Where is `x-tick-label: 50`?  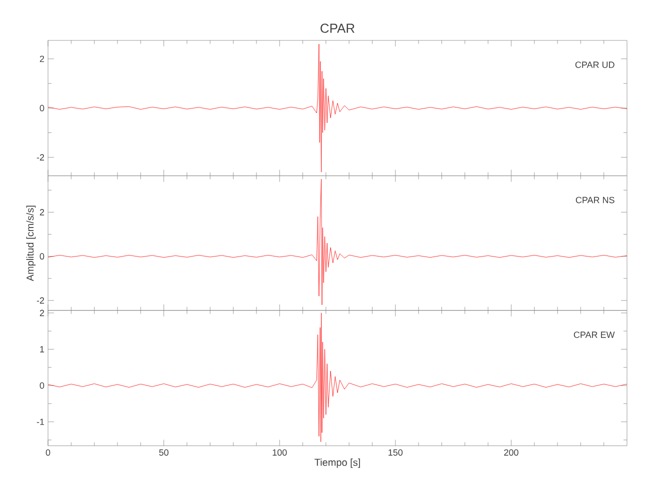
x-tick-label: 50 is located at coordinates (163, 452).